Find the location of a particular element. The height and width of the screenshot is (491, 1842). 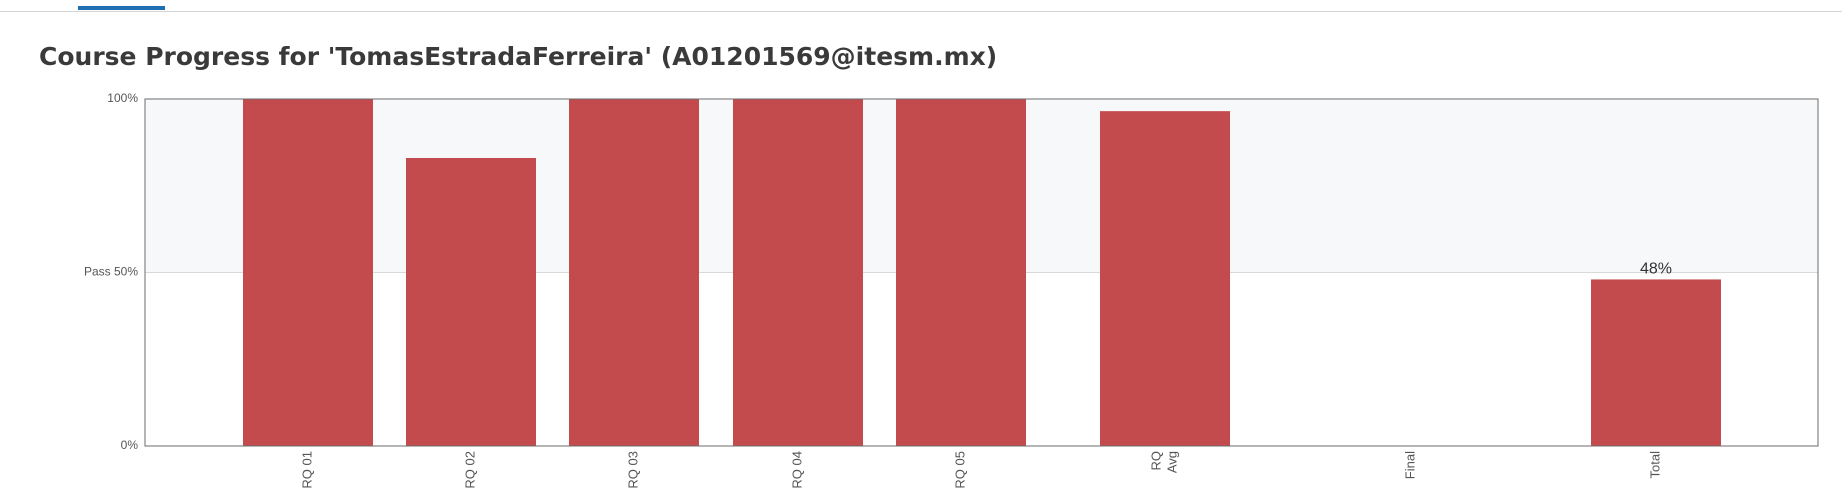

x-tick-label: RQ 04 is located at coordinates (796, 470).